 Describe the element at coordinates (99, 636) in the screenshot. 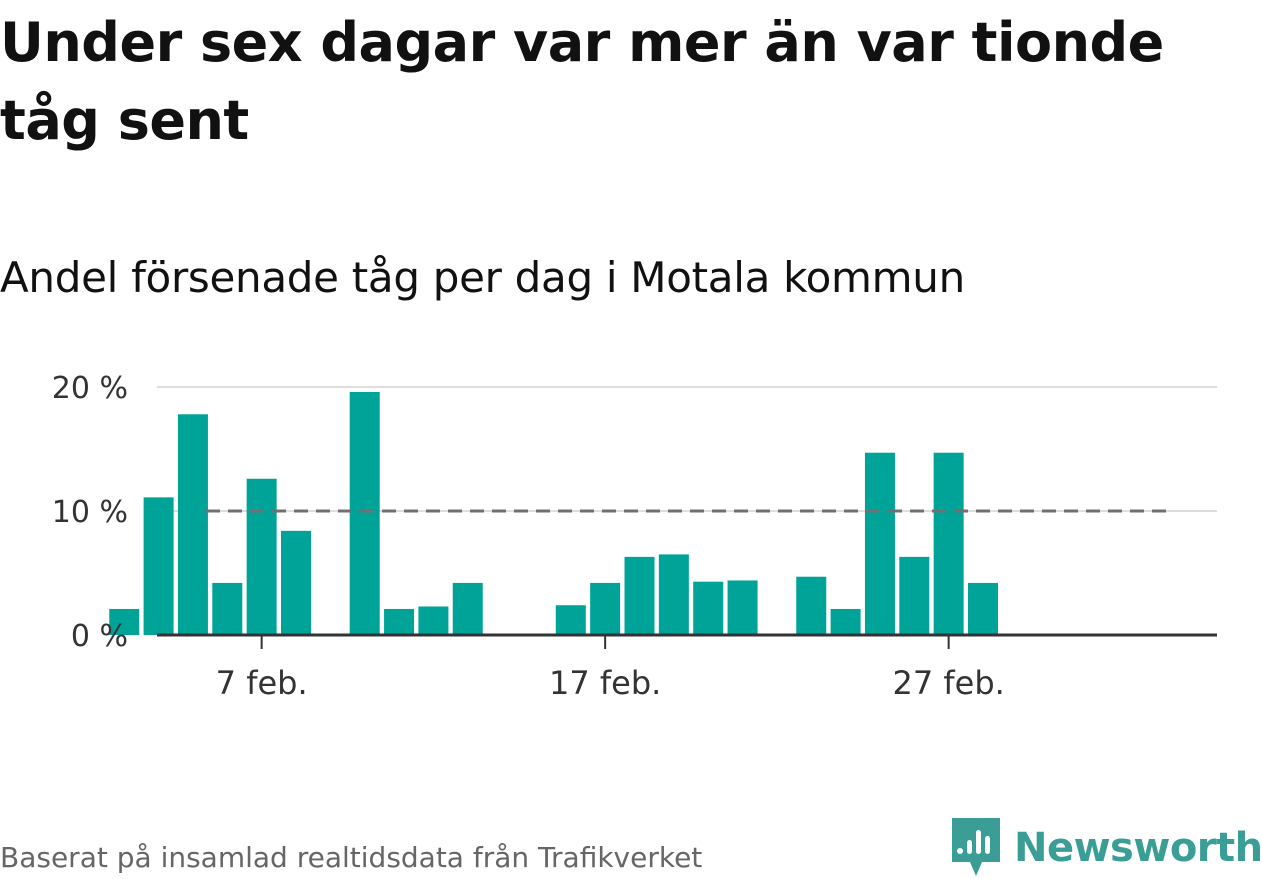

I see `y-tick-label: 0 %` at that location.